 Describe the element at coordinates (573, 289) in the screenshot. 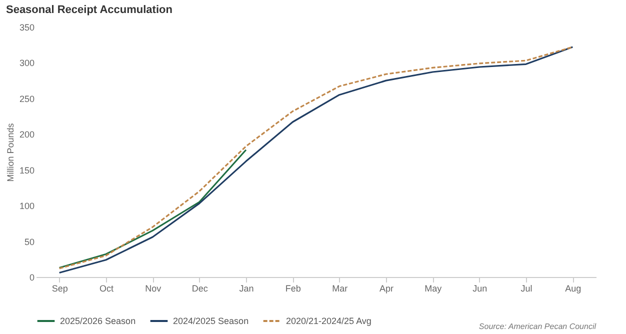

I see `x-tick-label: Aug` at that location.